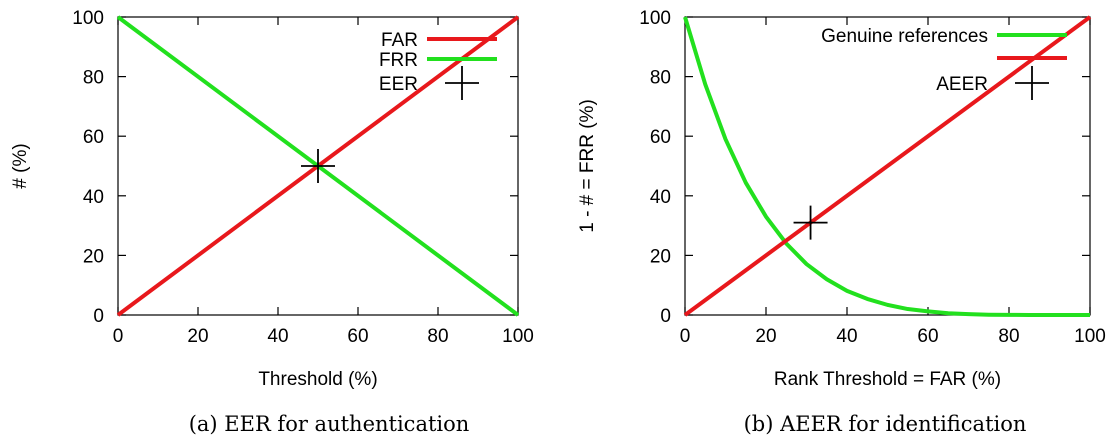 The width and height of the screenshot is (1118, 441). I want to click on y-axis-label: # (%), so click(20, 165).